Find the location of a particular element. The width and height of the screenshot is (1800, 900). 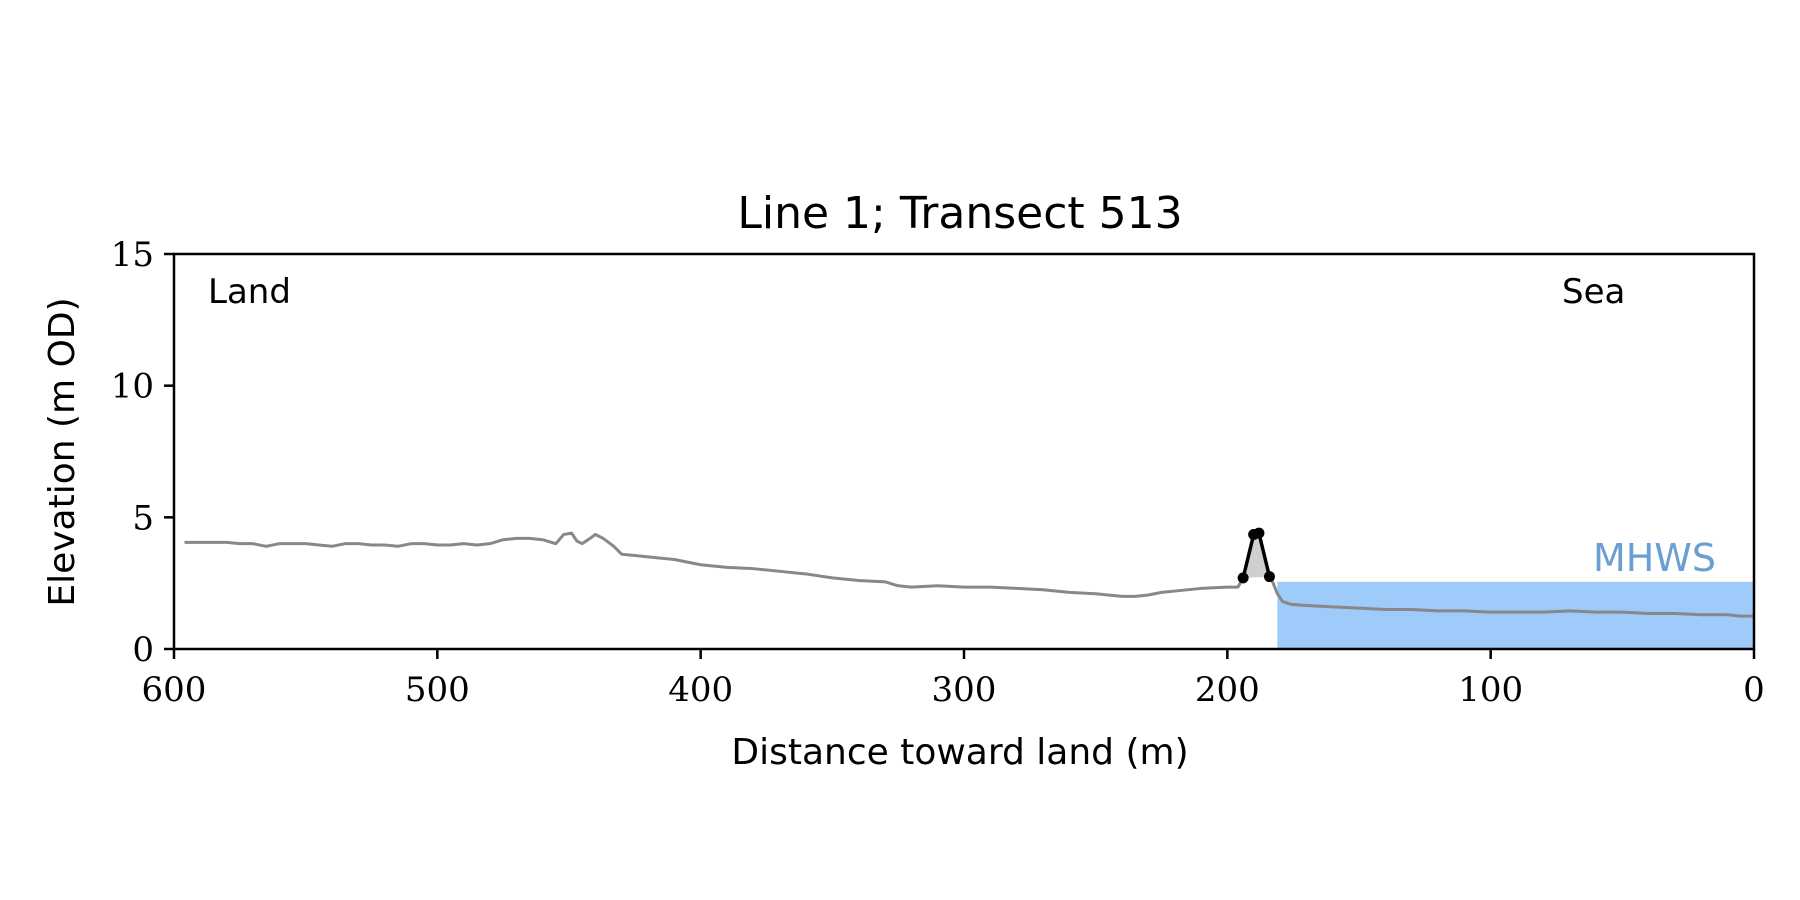

y-tick-label: 15 is located at coordinates (132, 255).